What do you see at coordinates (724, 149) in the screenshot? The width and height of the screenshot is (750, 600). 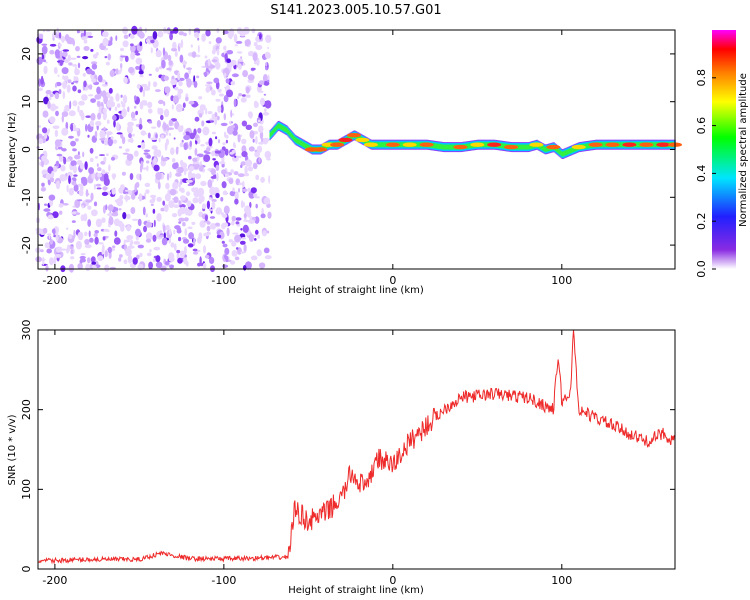 I see `colorbar-gradient` at bounding box center [724, 149].